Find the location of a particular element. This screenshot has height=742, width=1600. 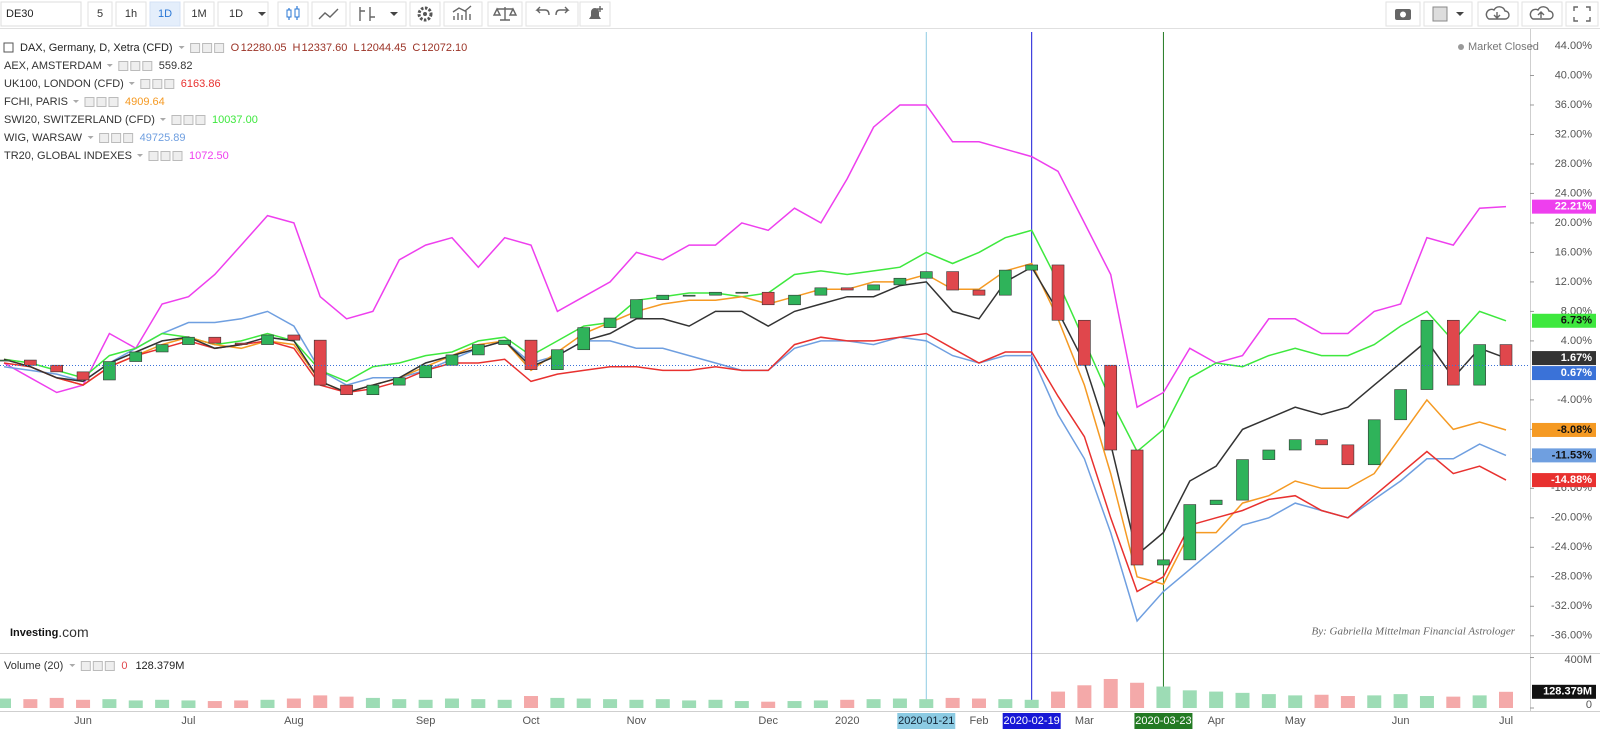

legend-name: FCHI, PARIS is located at coordinates (36, 102).